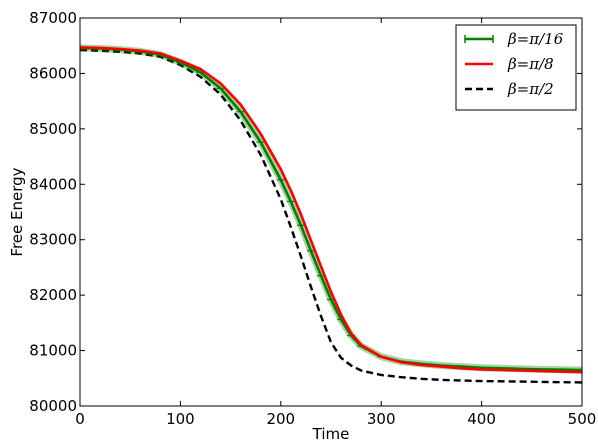 The height and width of the screenshot is (446, 598). I want to click on y-tick-label: 80000, so click(53, 406).